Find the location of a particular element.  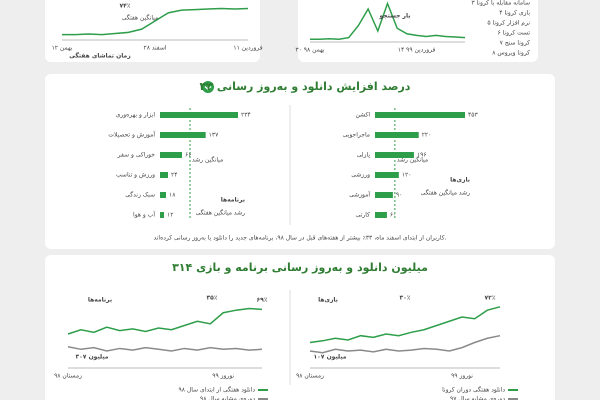

value-label: ۲۲۰ is located at coordinates (427, 135).